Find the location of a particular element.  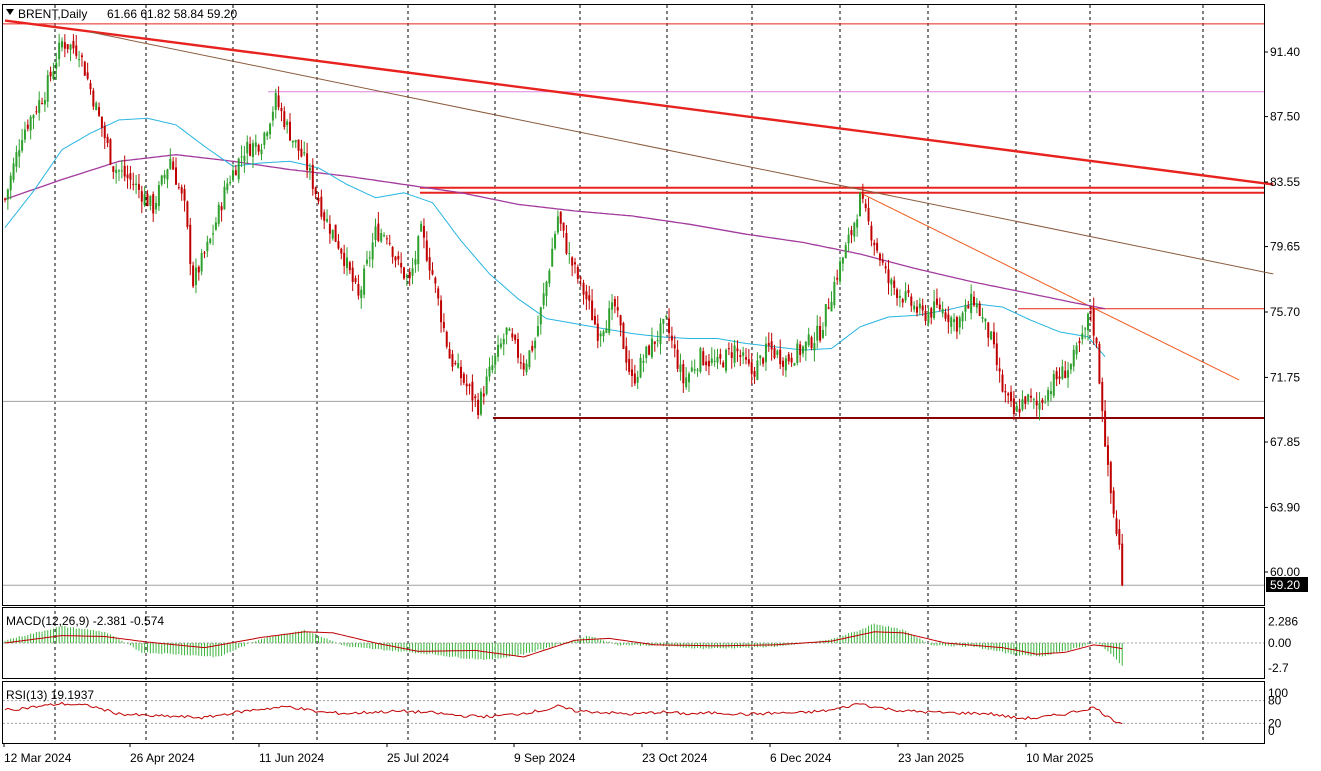

rsi-axis-label: 100 is located at coordinates (1278, 693).